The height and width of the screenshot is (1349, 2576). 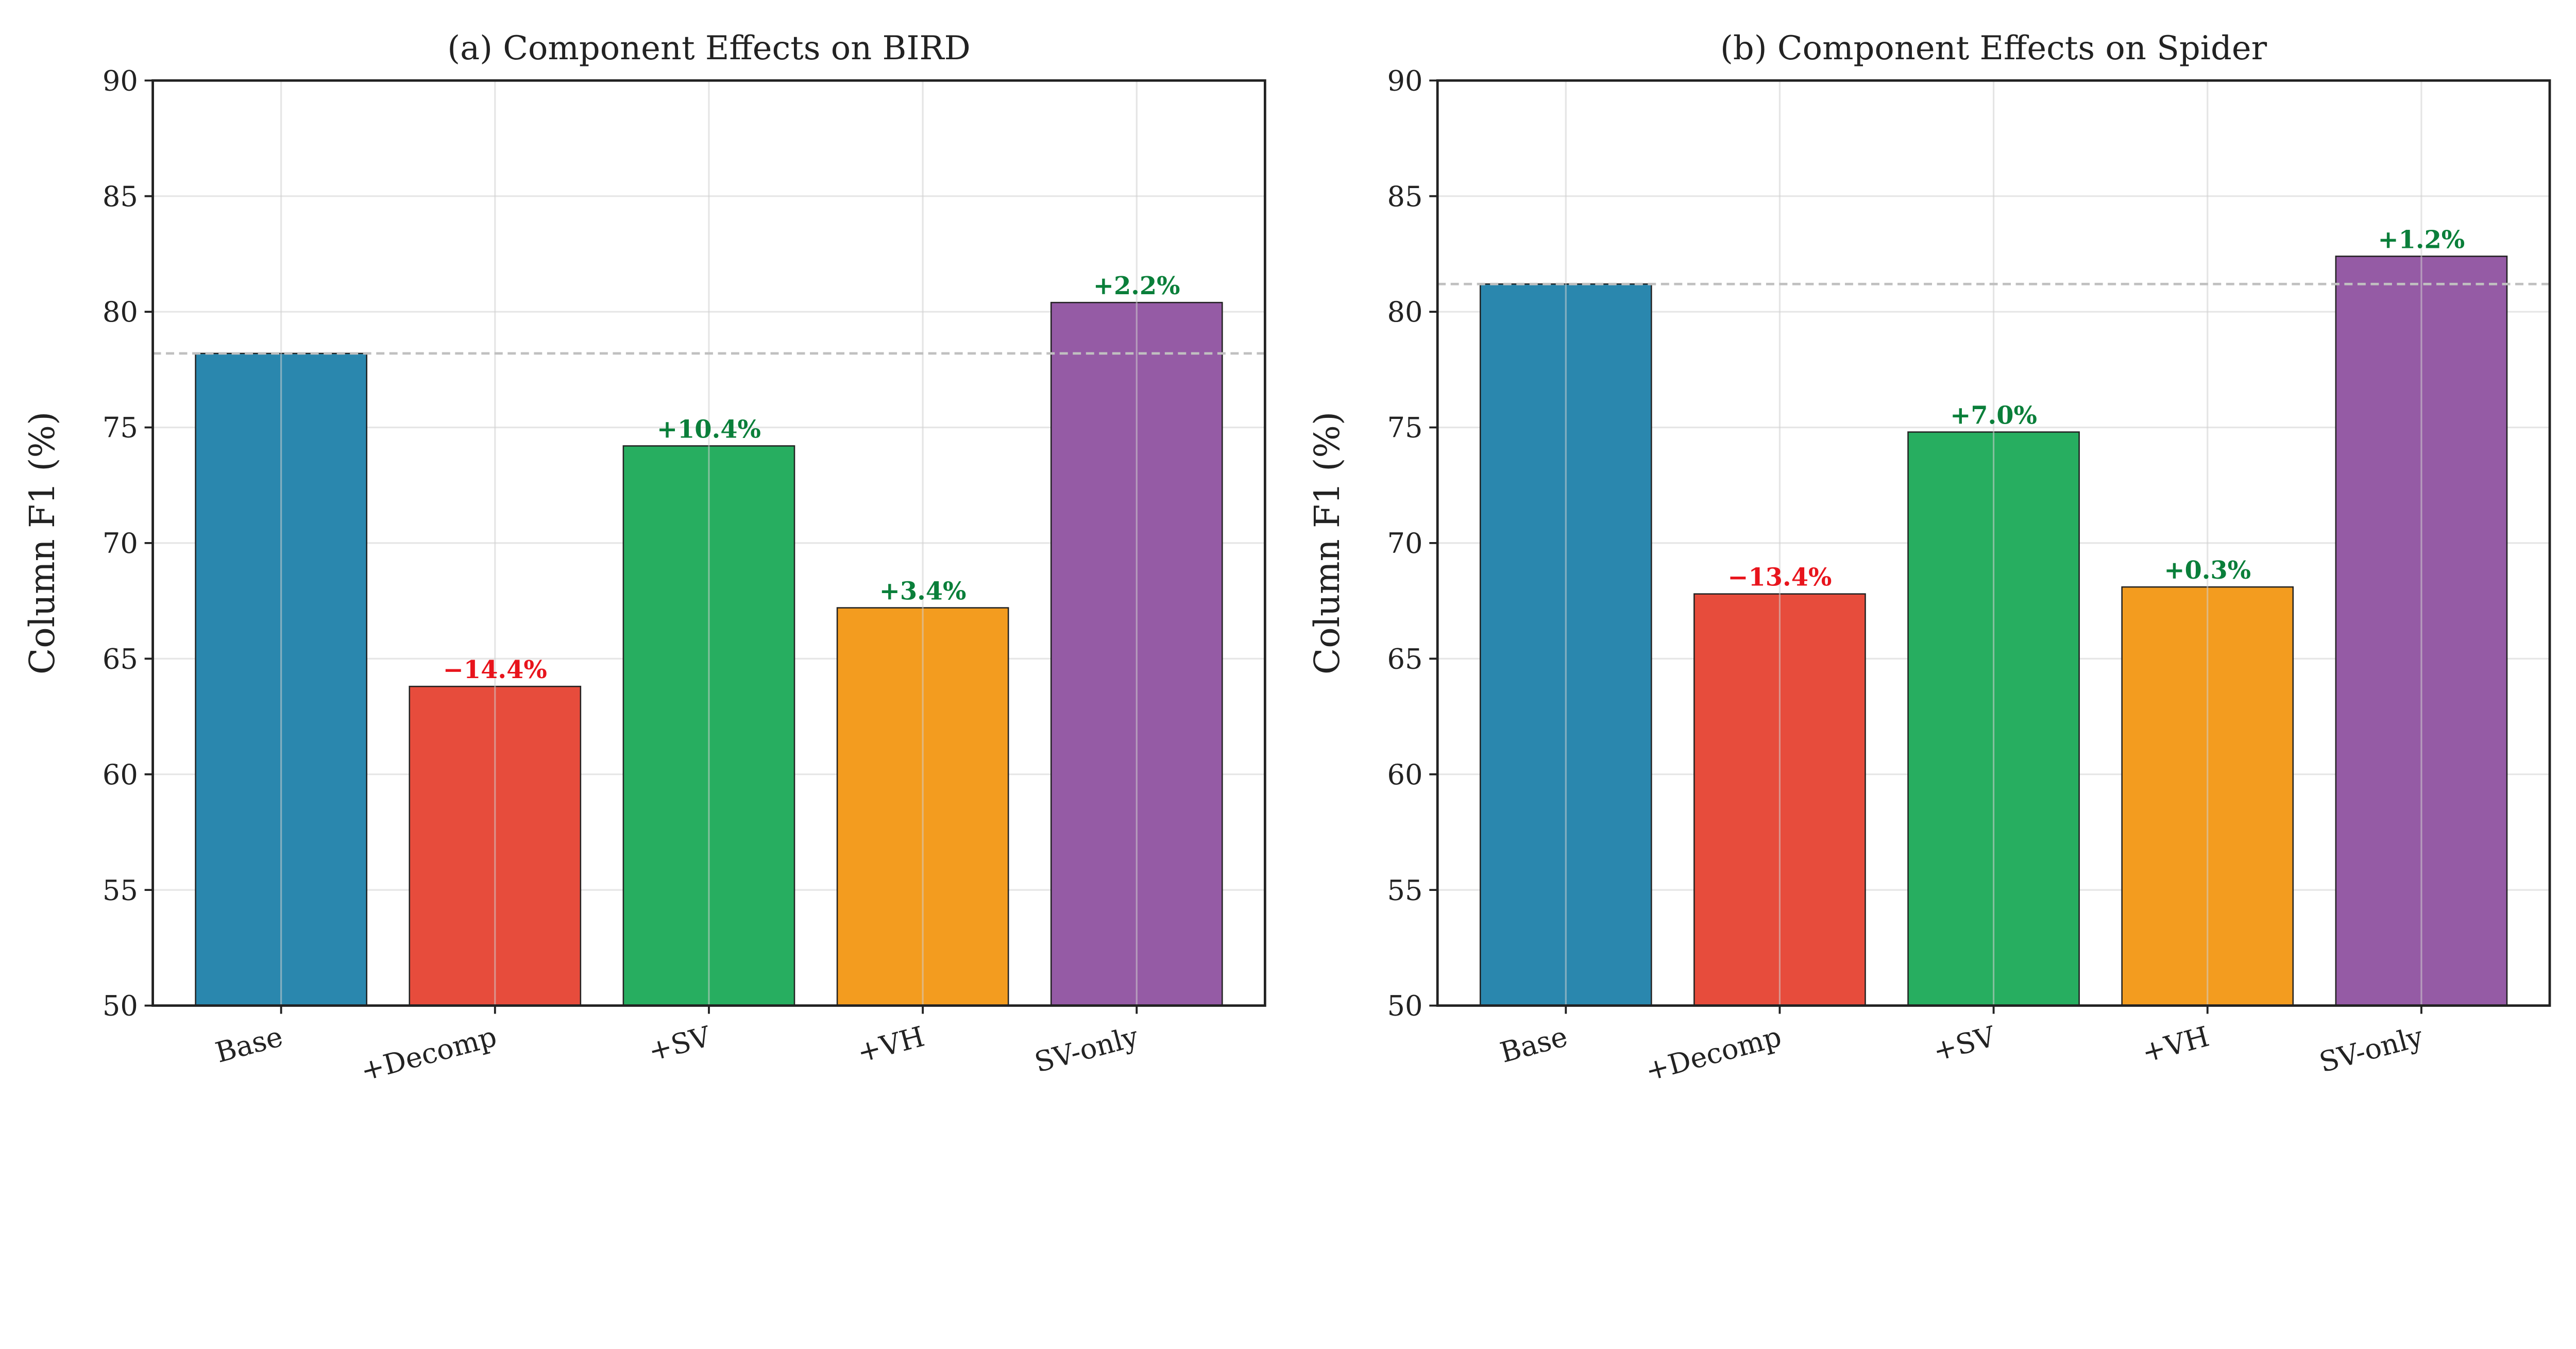 I want to click on bar-delta-label: +2.2%, so click(x=1136, y=286).